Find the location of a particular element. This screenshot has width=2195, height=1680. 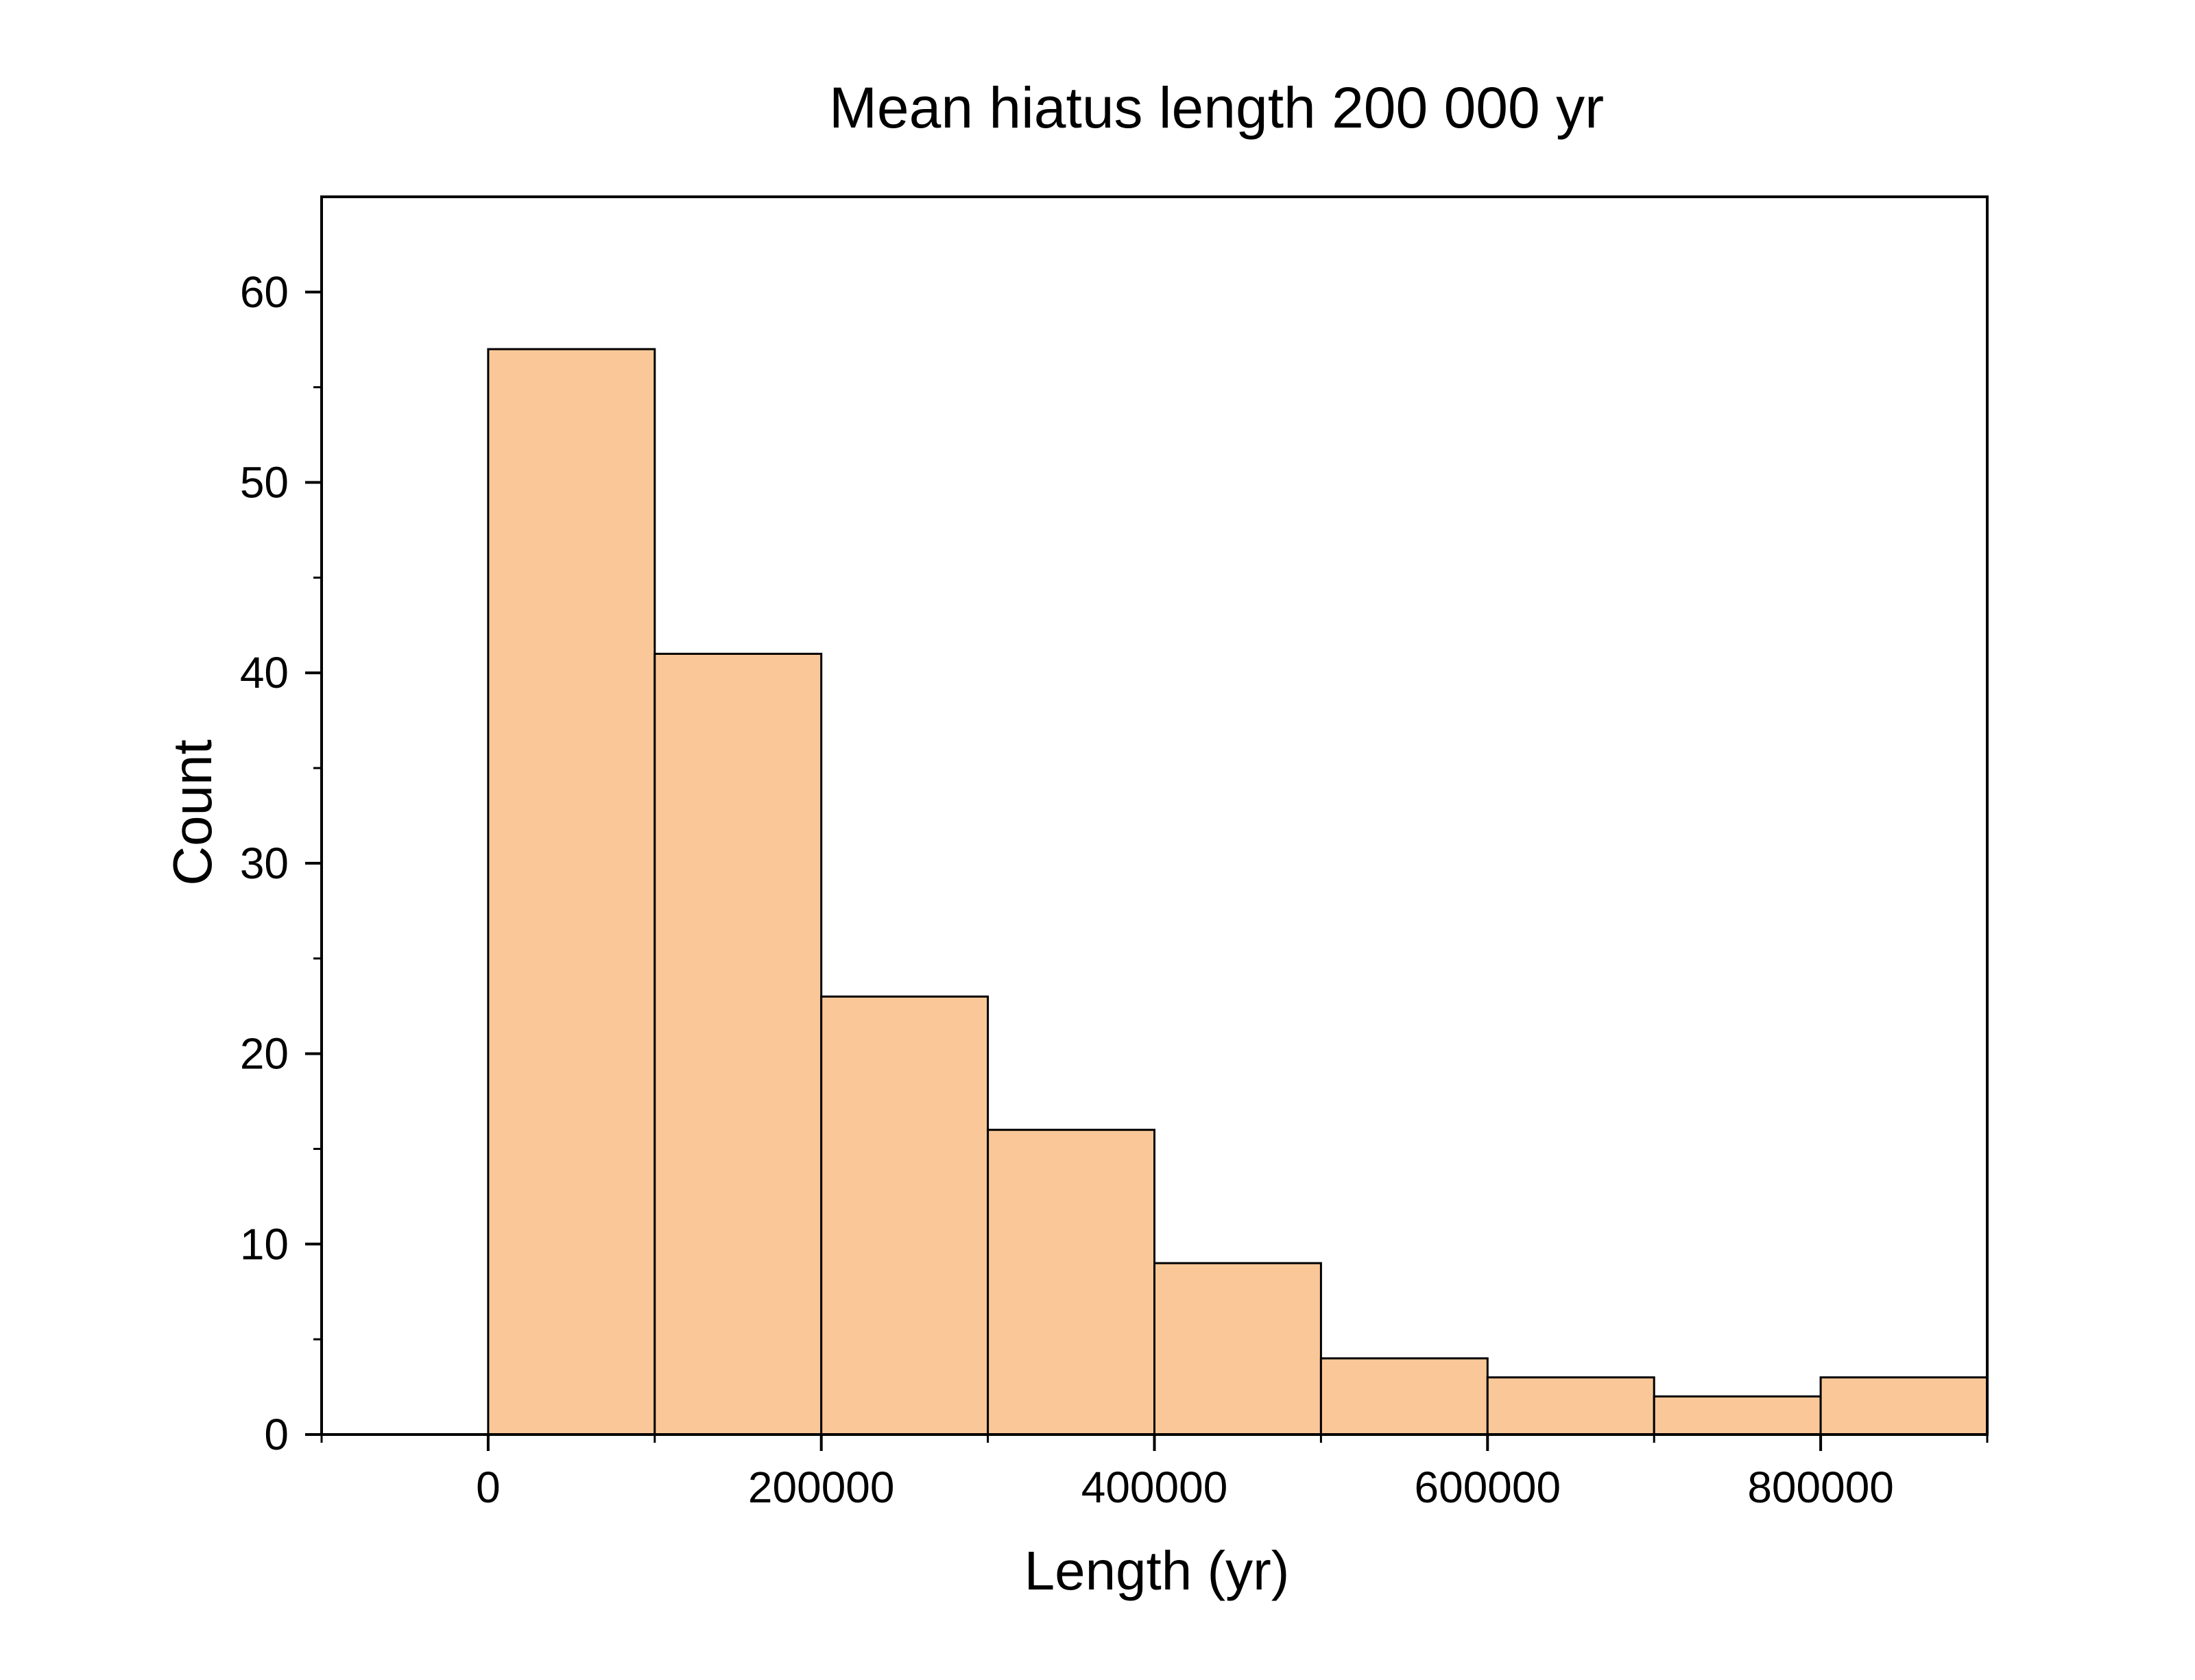

x-tick-label: 600000 is located at coordinates (1488, 1487).